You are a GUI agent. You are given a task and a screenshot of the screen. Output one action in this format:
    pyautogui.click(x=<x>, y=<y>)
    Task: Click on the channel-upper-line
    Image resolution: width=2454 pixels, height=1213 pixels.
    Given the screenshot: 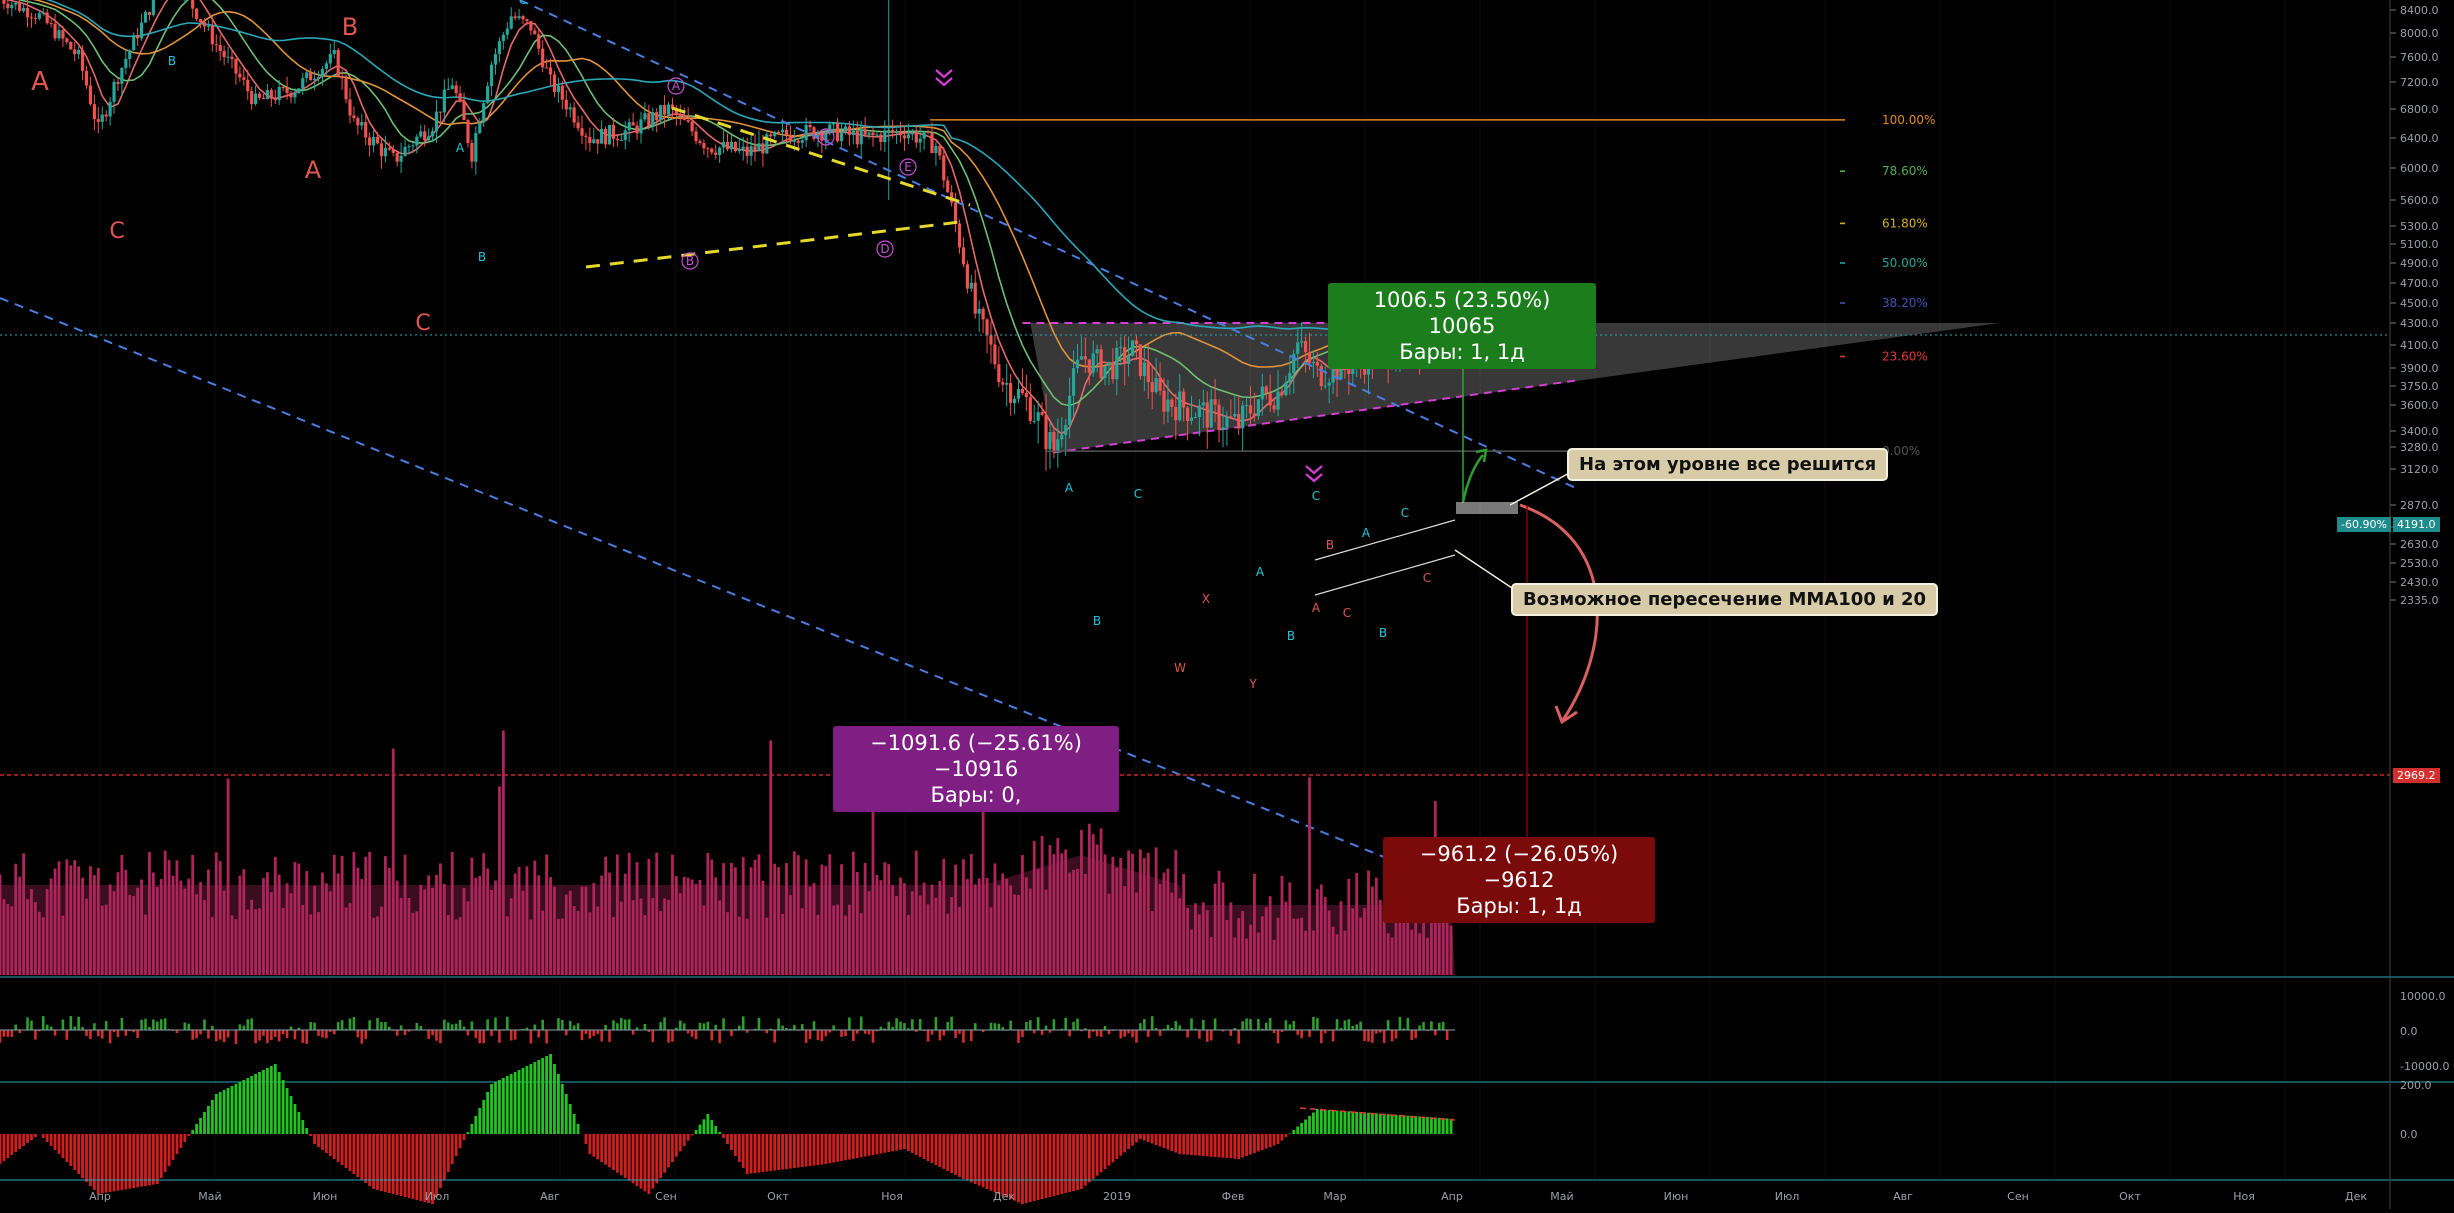 What is the action you would take?
    pyautogui.click(x=1385, y=540)
    